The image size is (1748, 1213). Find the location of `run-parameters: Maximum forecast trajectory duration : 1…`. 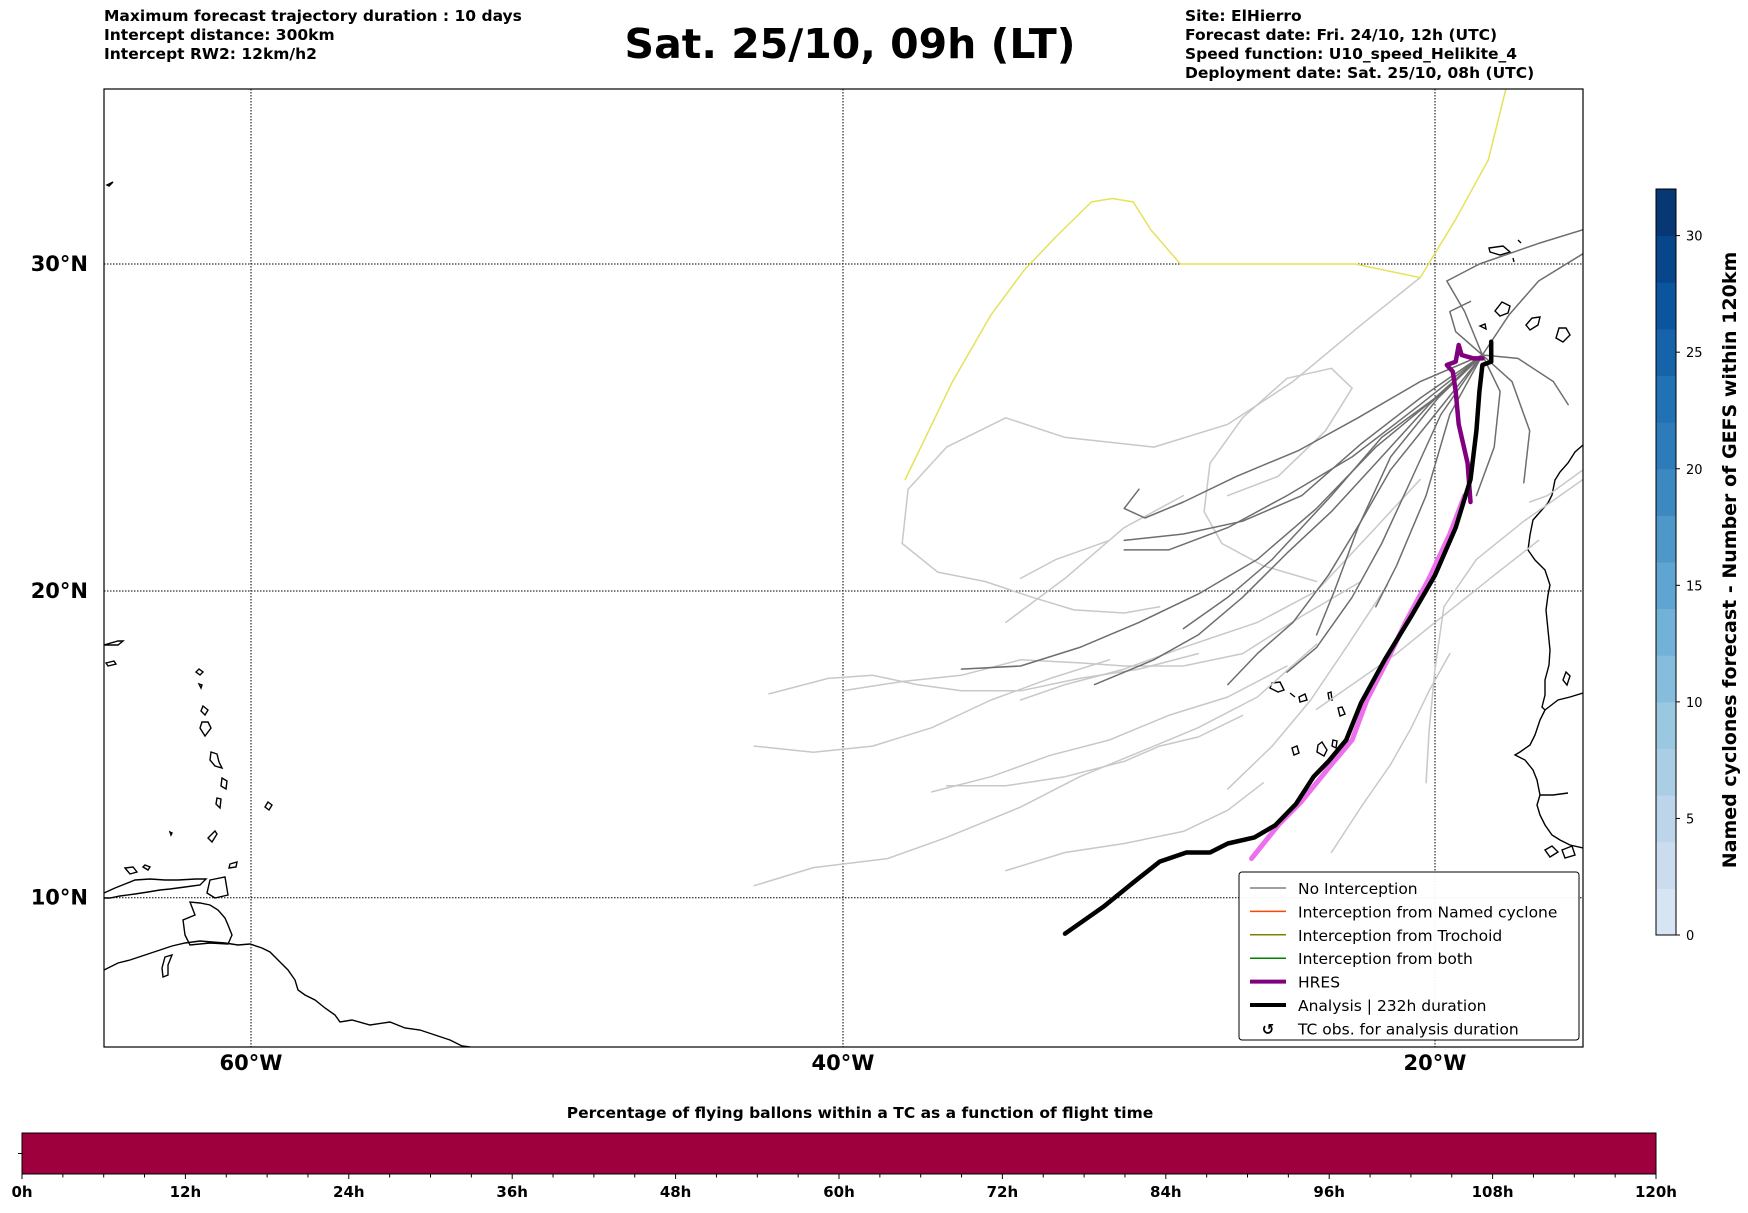

run-parameters: Maximum forecast trajectory duration : 1… is located at coordinates (313, 35).